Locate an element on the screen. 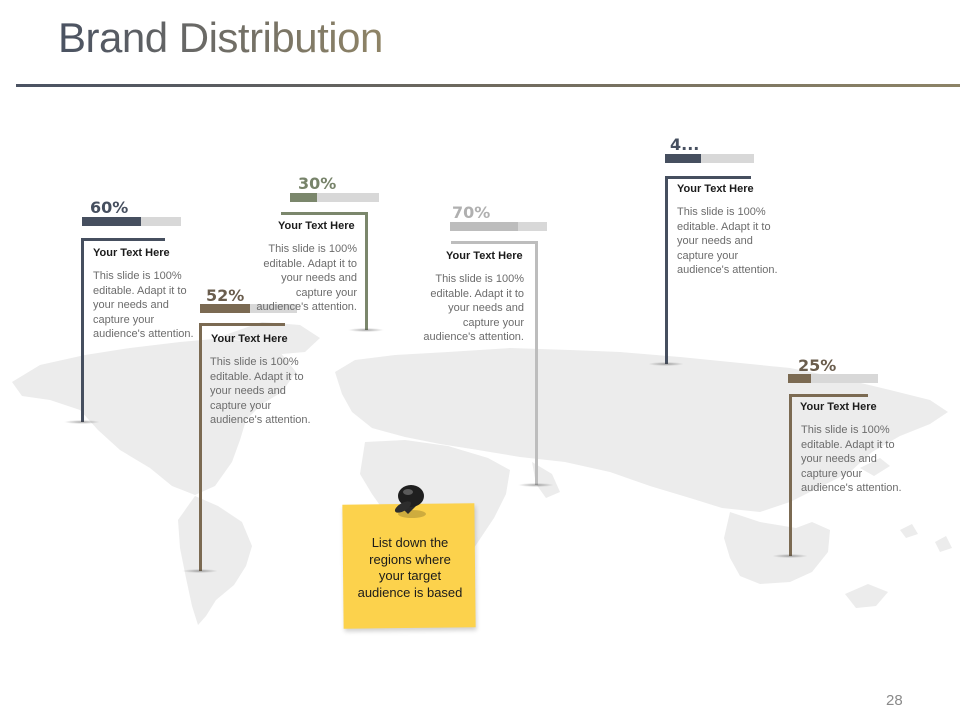 Image resolution: width=960 pixels, height=720 pixels. percent-label: 70% is located at coordinates (471, 212).